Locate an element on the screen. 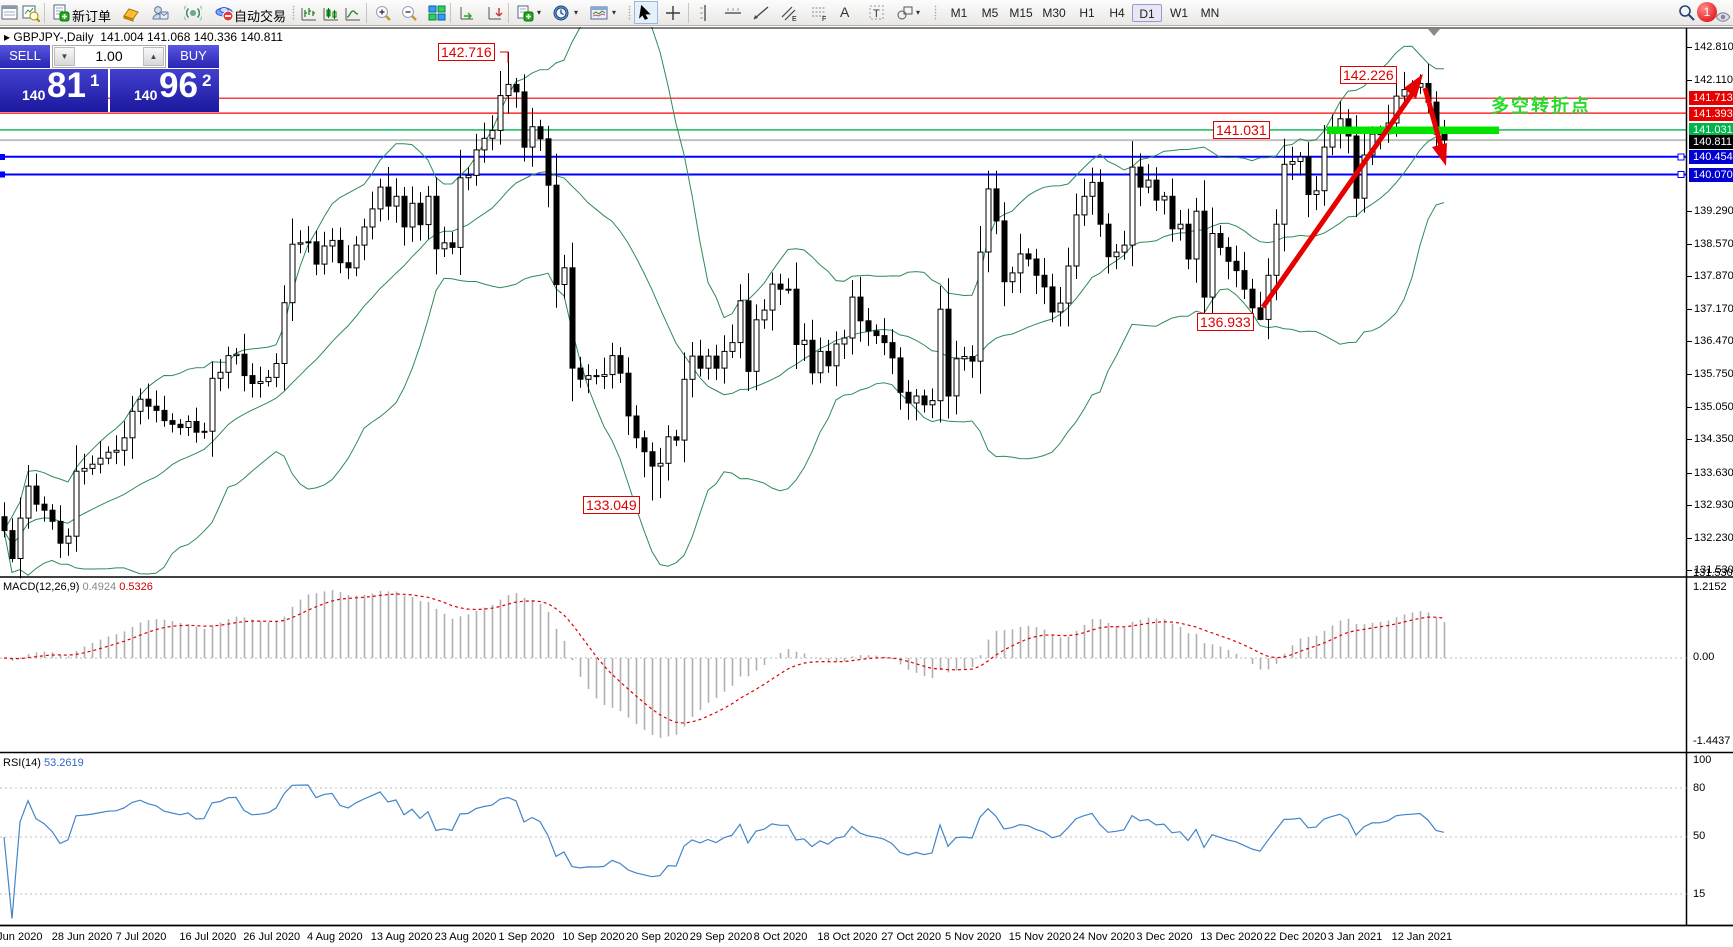  svg-text: T is located at coordinates (876, 14).